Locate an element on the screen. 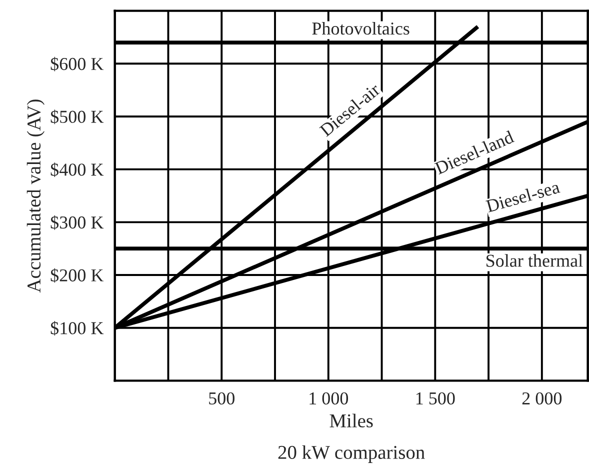 The image size is (589, 470). y-tick-label: $200 K is located at coordinates (77, 275).